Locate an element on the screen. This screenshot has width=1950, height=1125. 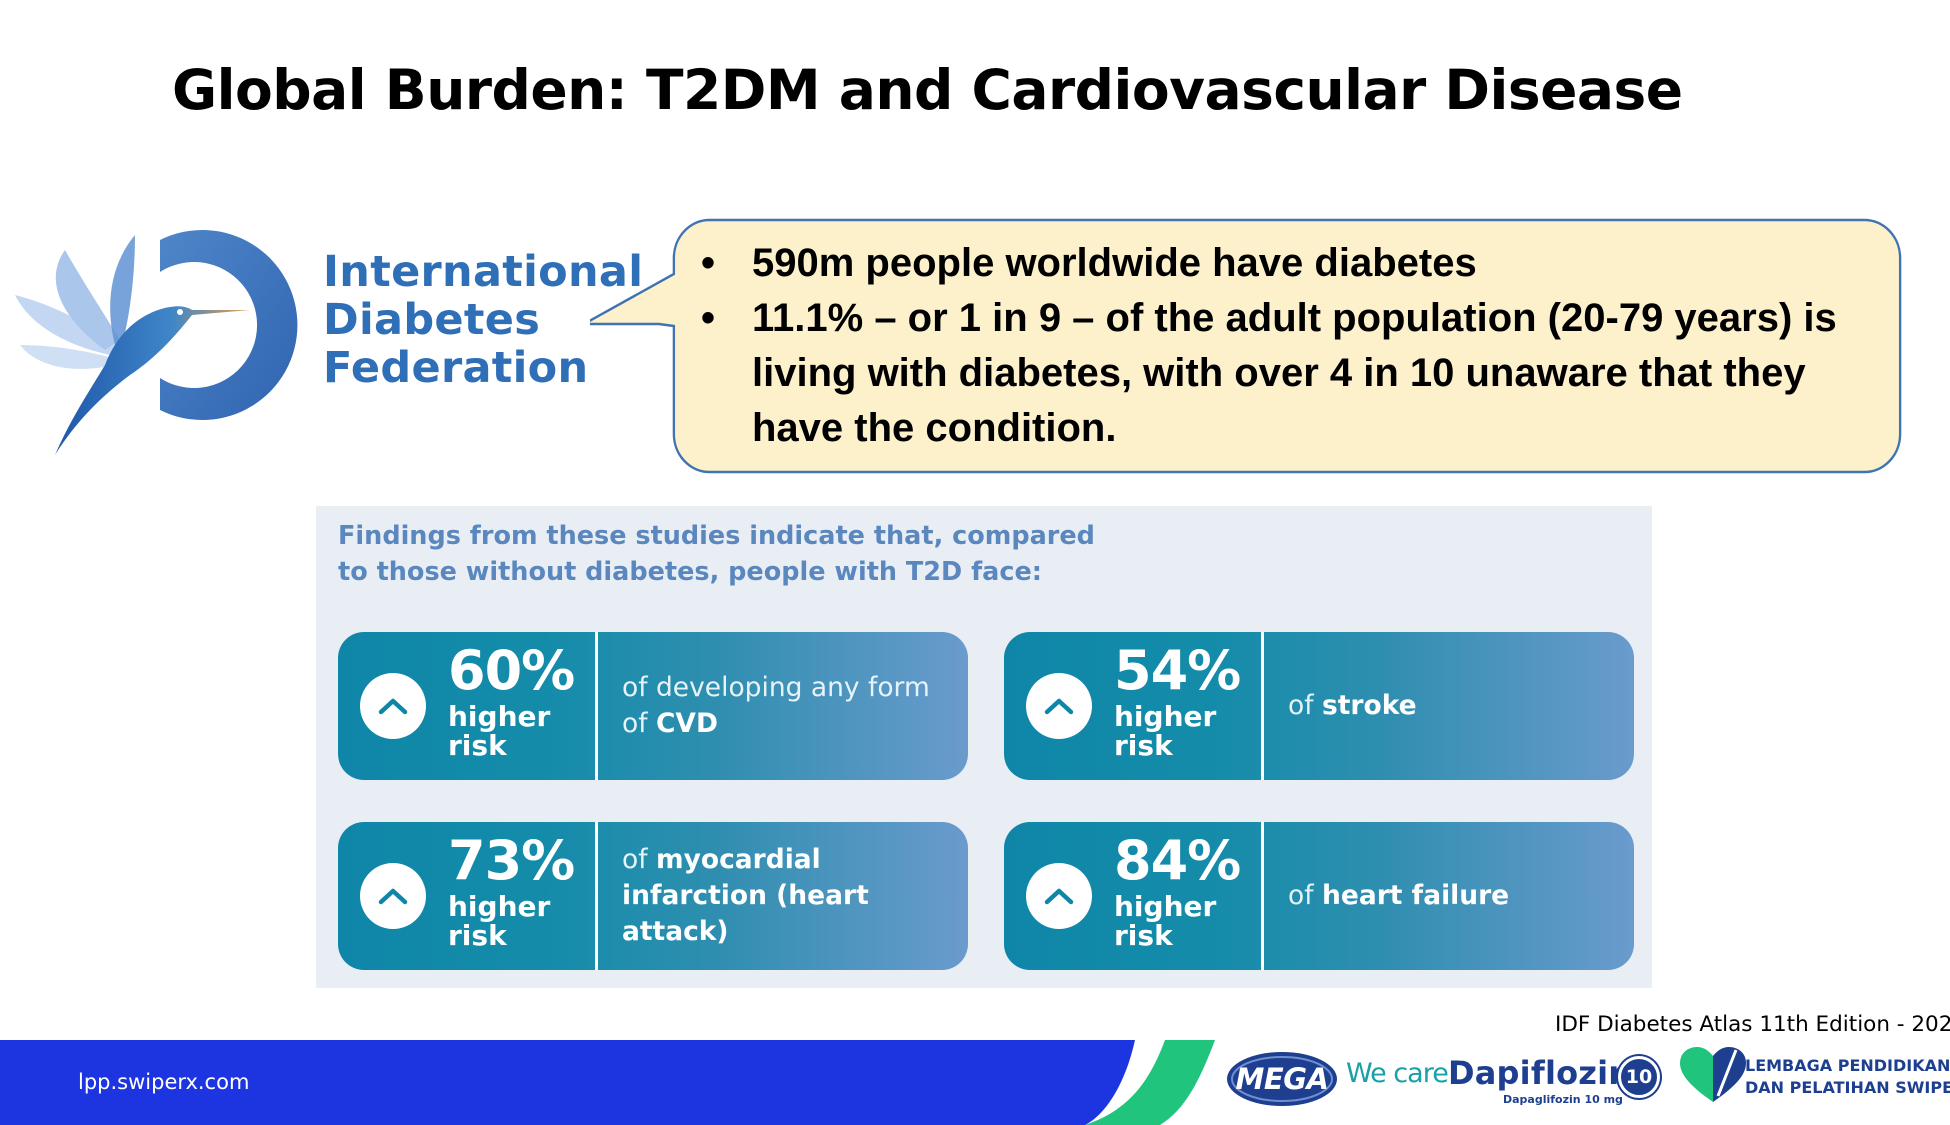
risk-desc-prefix: of developing any form of is located at coordinates (776, 705).